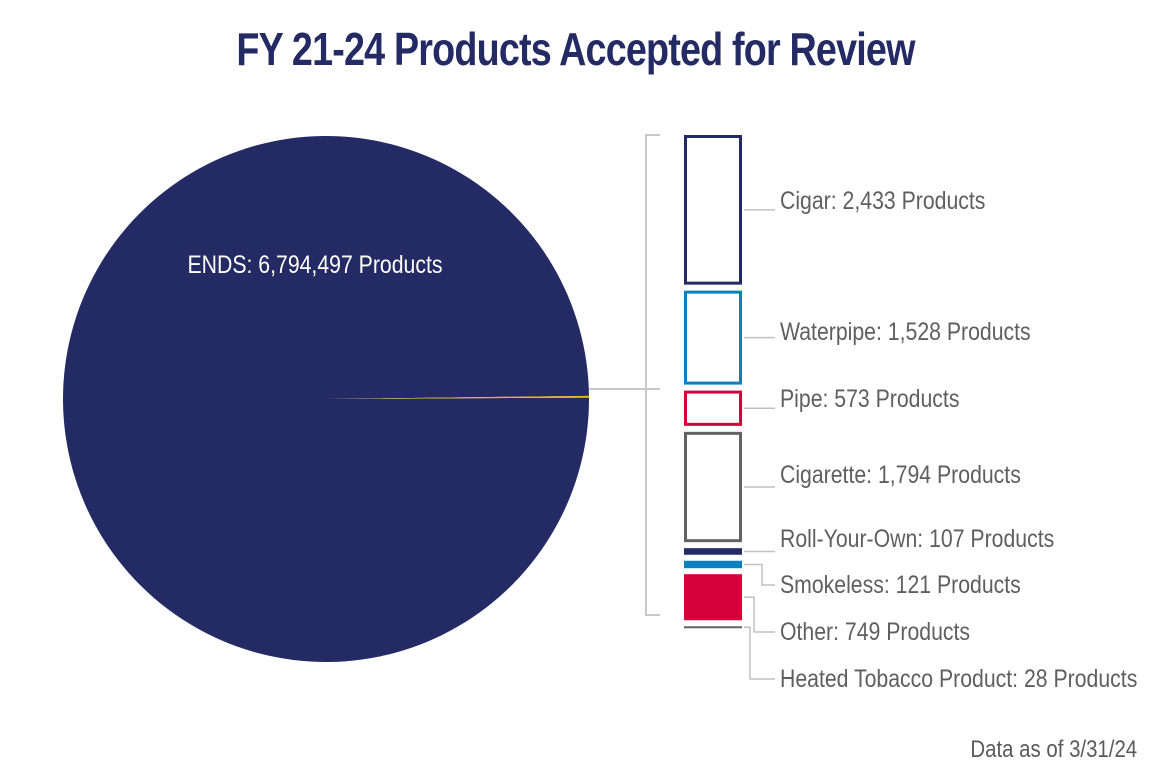 Image resolution: width=1151 pixels, height=775 pixels. What do you see at coordinates (958, 678) in the screenshot?
I see `bar-label: Heated Tobacco Product: 28 Products` at bounding box center [958, 678].